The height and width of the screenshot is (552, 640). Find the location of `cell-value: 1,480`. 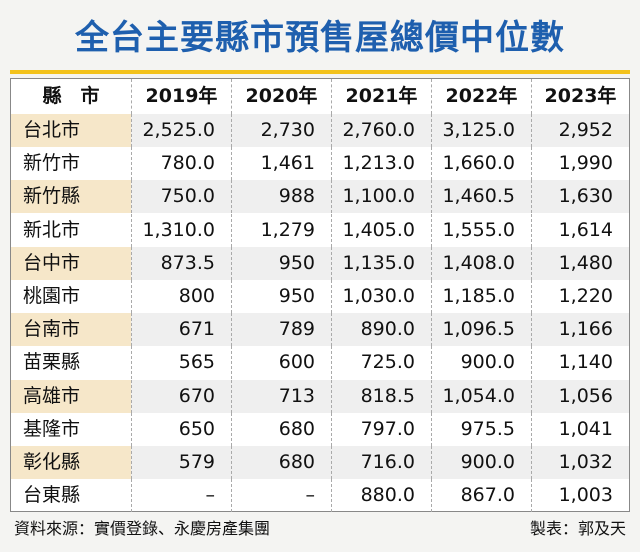

cell-value: 1,480 is located at coordinates (580, 263).